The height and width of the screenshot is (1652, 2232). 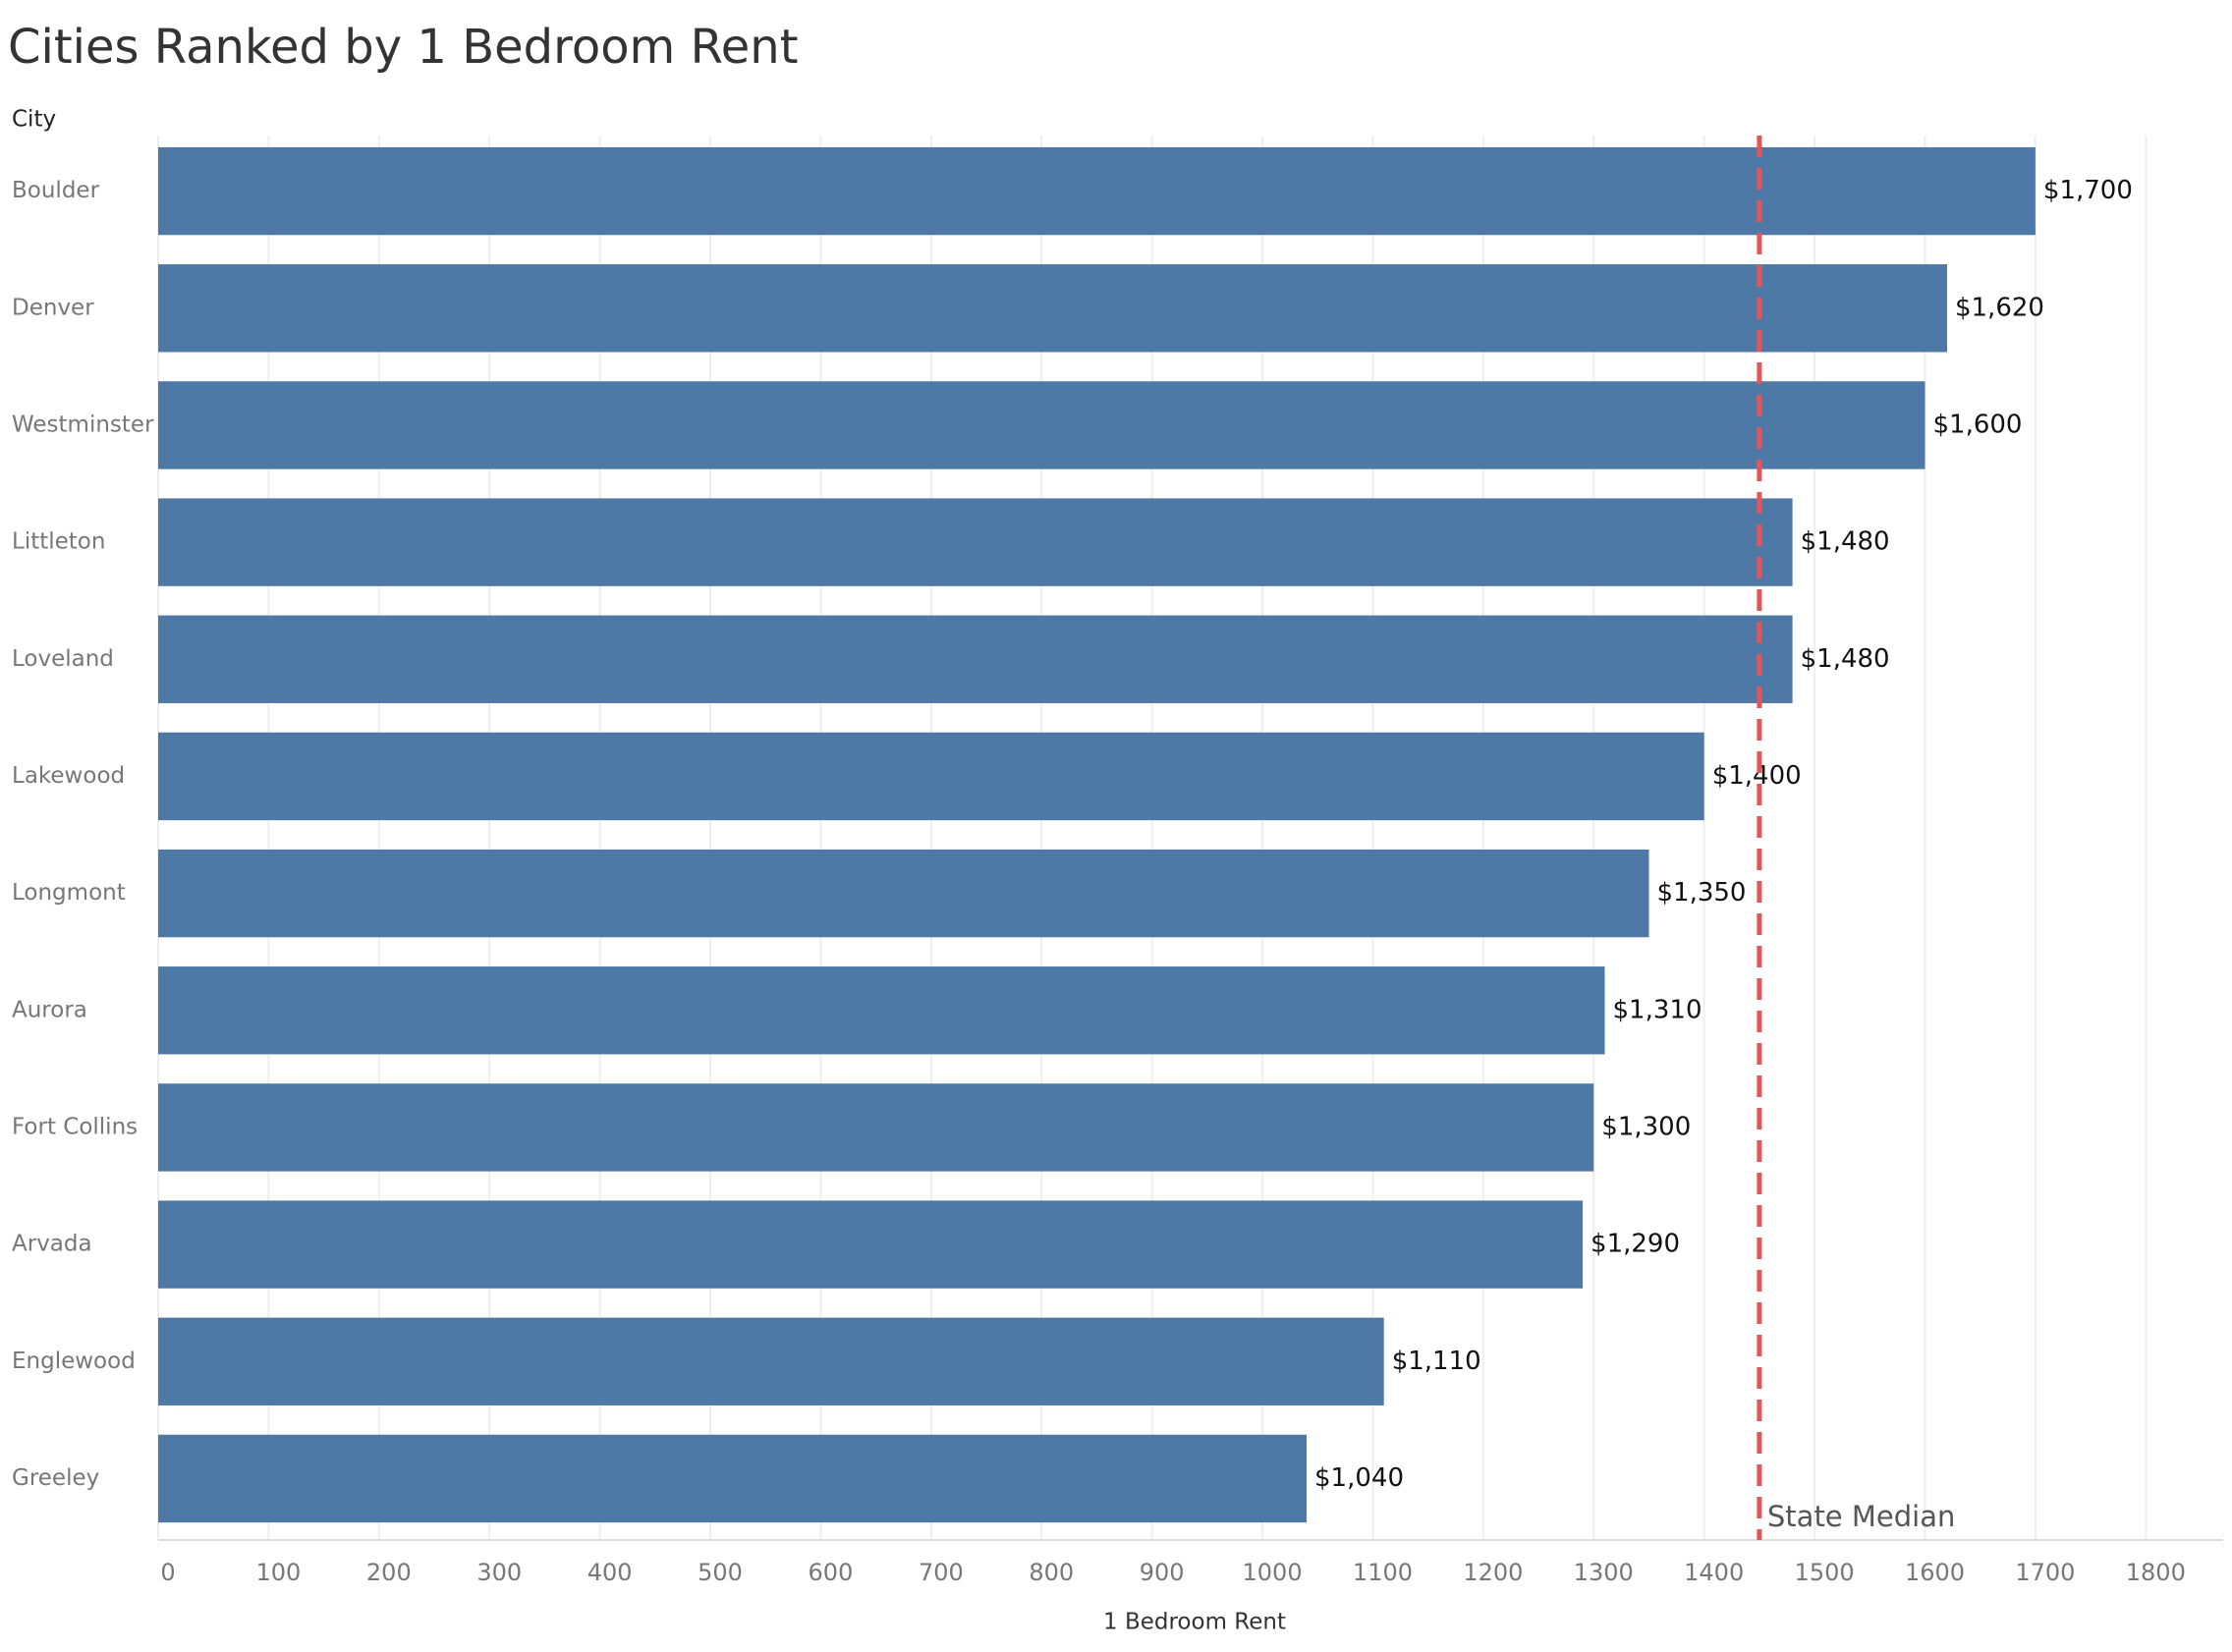 What do you see at coordinates (832, 1572) in the screenshot?
I see `x-tick-label: 600` at bounding box center [832, 1572].